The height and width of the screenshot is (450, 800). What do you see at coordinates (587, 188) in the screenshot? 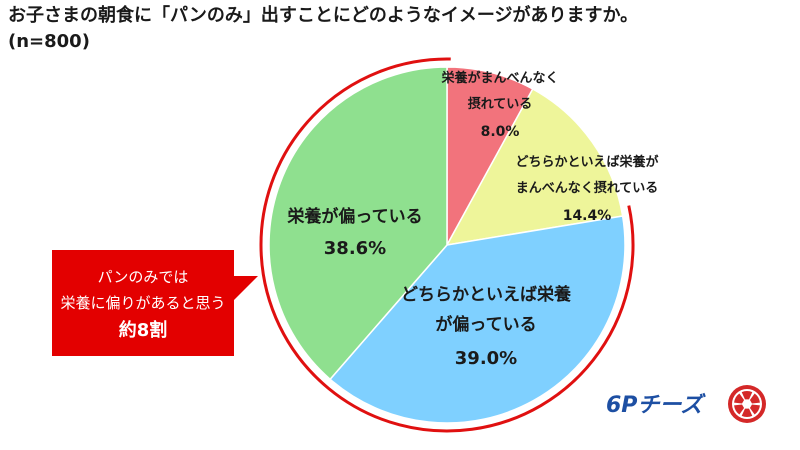
I see `slice-label: まんべんなく摂れている` at bounding box center [587, 188].